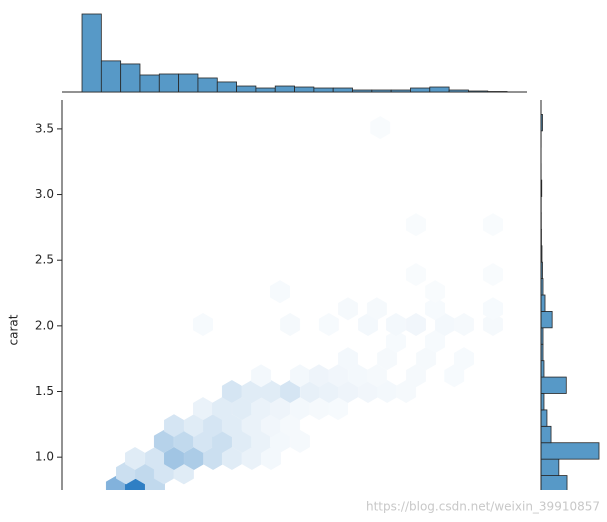  What do you see at coordinates (44, 391) in the screenshot?
I see `y-tick-label: 1.5` at bounding box center [44, 391].